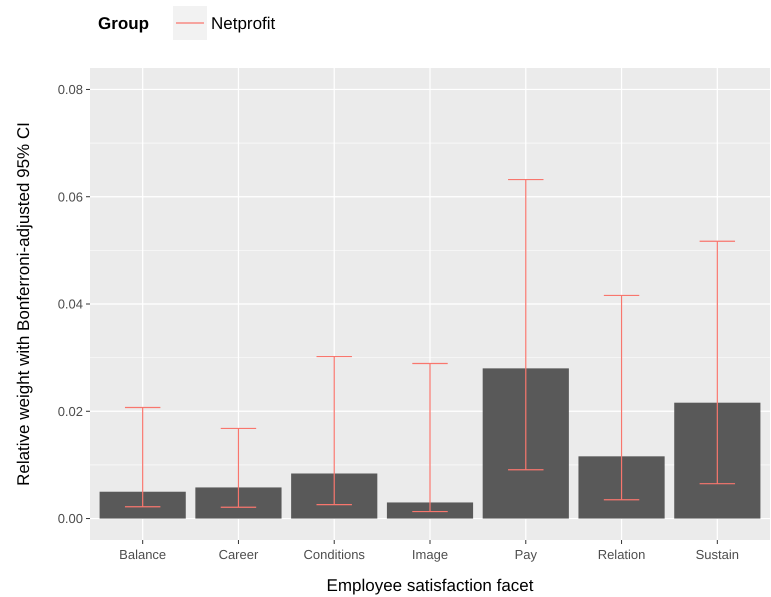 This screenshot has height=597, width=771. I want to click on legend-title: Group, so click(123, 23).